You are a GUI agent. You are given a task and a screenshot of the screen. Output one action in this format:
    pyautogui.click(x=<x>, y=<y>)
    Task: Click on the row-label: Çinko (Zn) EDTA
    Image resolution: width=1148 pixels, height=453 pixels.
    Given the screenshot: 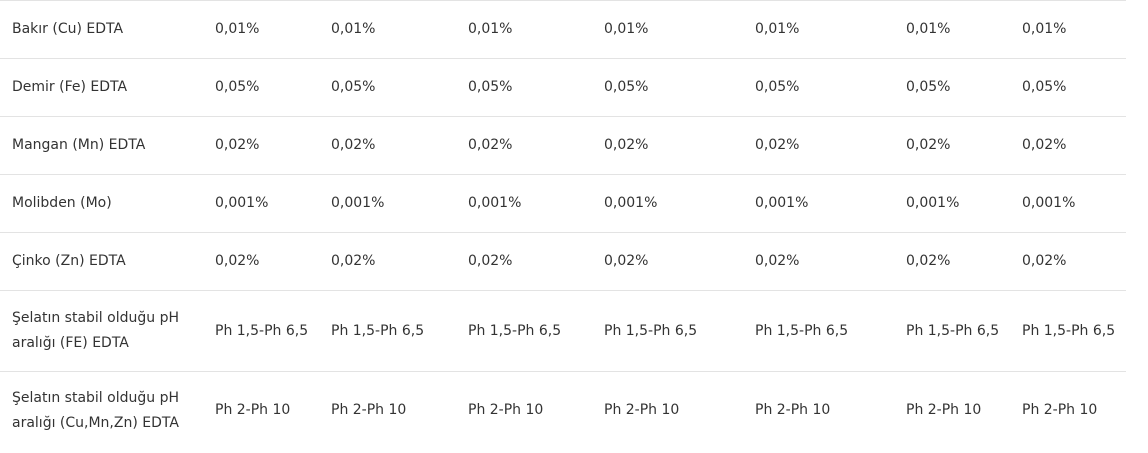 What is the action you would take?
    pyautogui.click(x=69, y=261)
    